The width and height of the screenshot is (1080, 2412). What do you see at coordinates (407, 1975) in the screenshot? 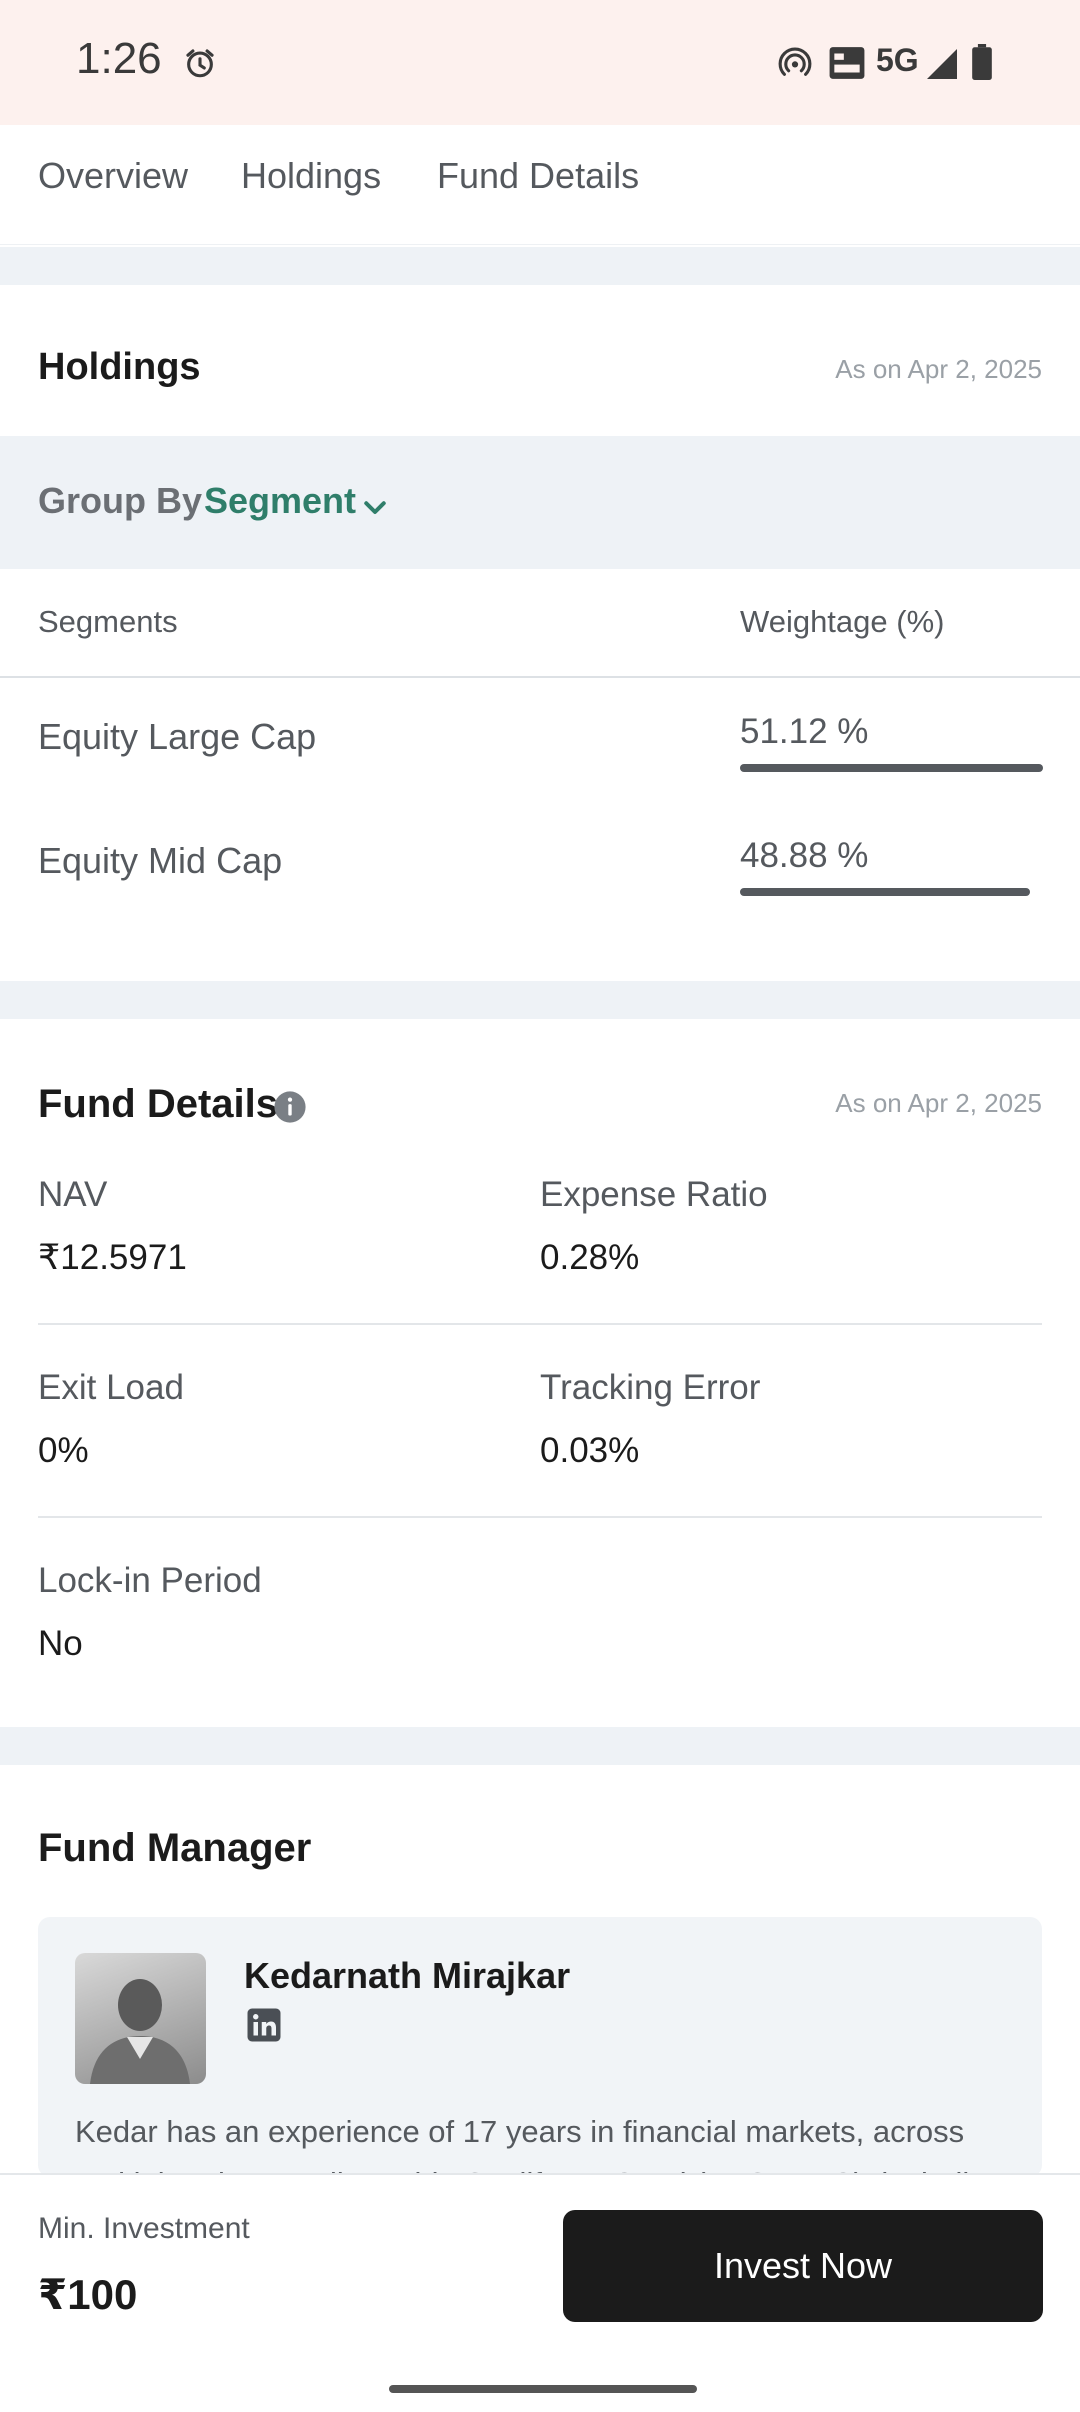
I see `fund-manager-name: Kedarnath Mirajkar` at bounding box center [407, 1975].